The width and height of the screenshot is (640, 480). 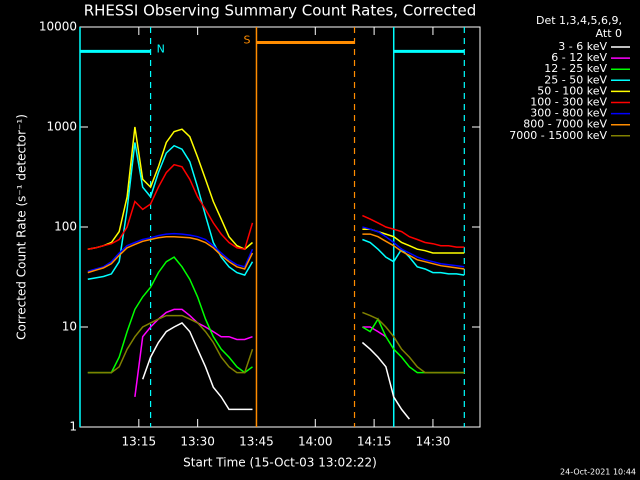 I want to click on legend-label: 6 - 12 keV, so click(x=579, y=57).